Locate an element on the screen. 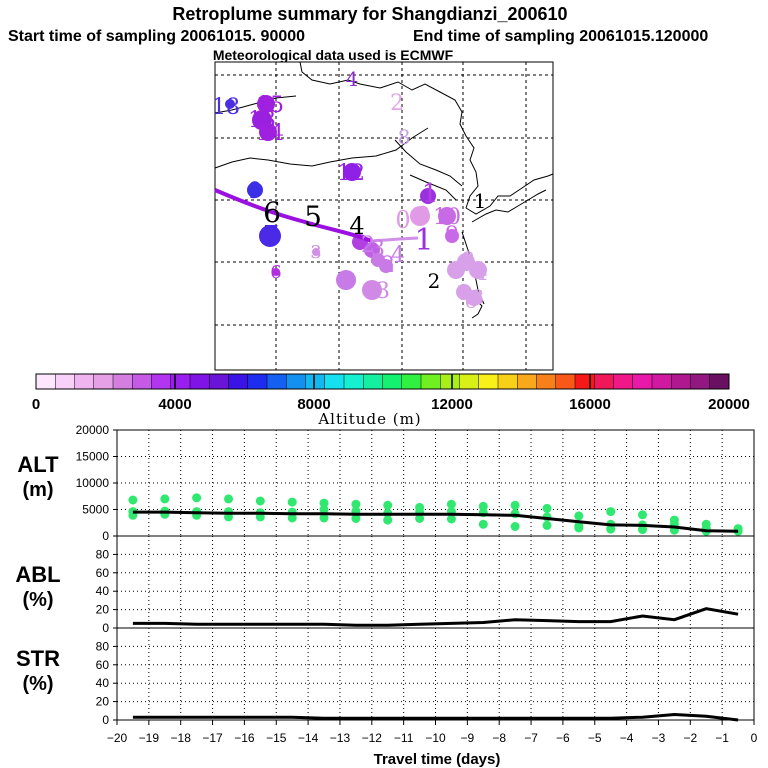  str-unit: (%) is located at coordinates (37, 684).